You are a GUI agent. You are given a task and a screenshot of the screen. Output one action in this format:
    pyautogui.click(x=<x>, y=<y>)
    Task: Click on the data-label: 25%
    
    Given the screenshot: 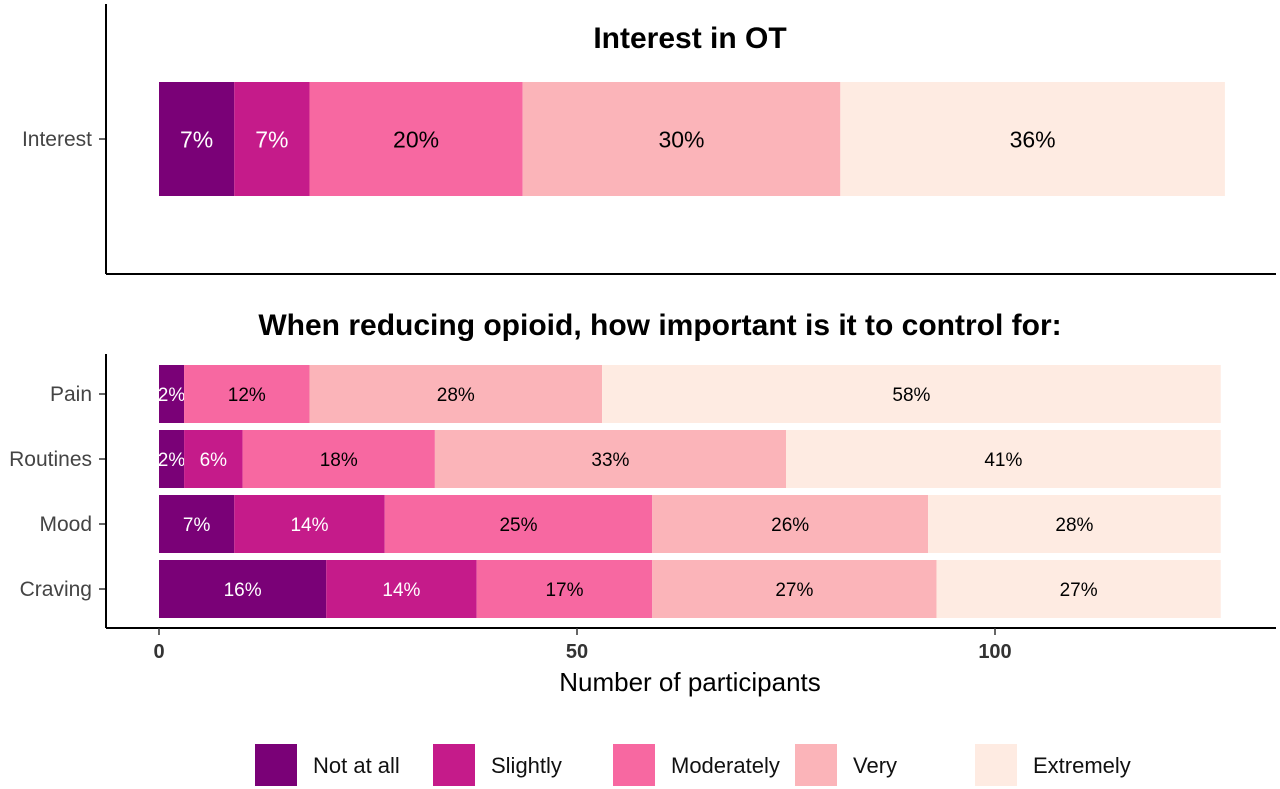 What is the action you would take?
    pyautogui.click(x=518, y=525)
    